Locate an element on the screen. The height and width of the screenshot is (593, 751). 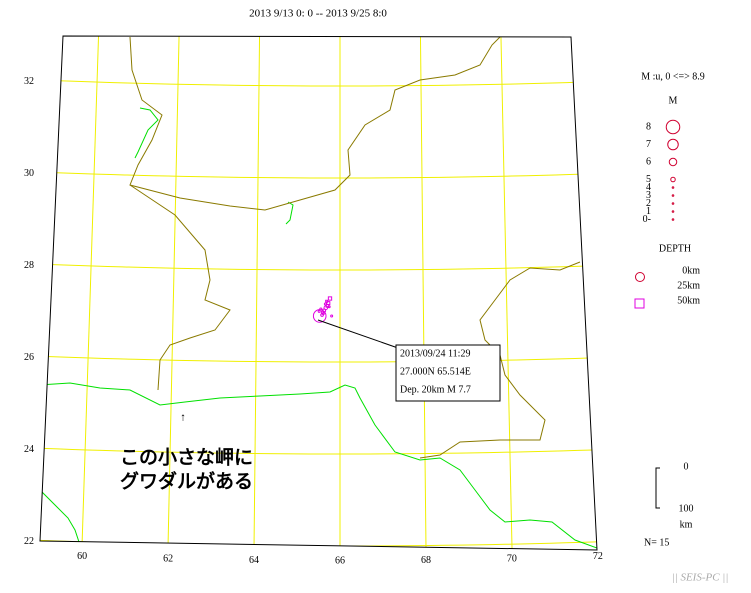
island is located at coordinates (146, 133).